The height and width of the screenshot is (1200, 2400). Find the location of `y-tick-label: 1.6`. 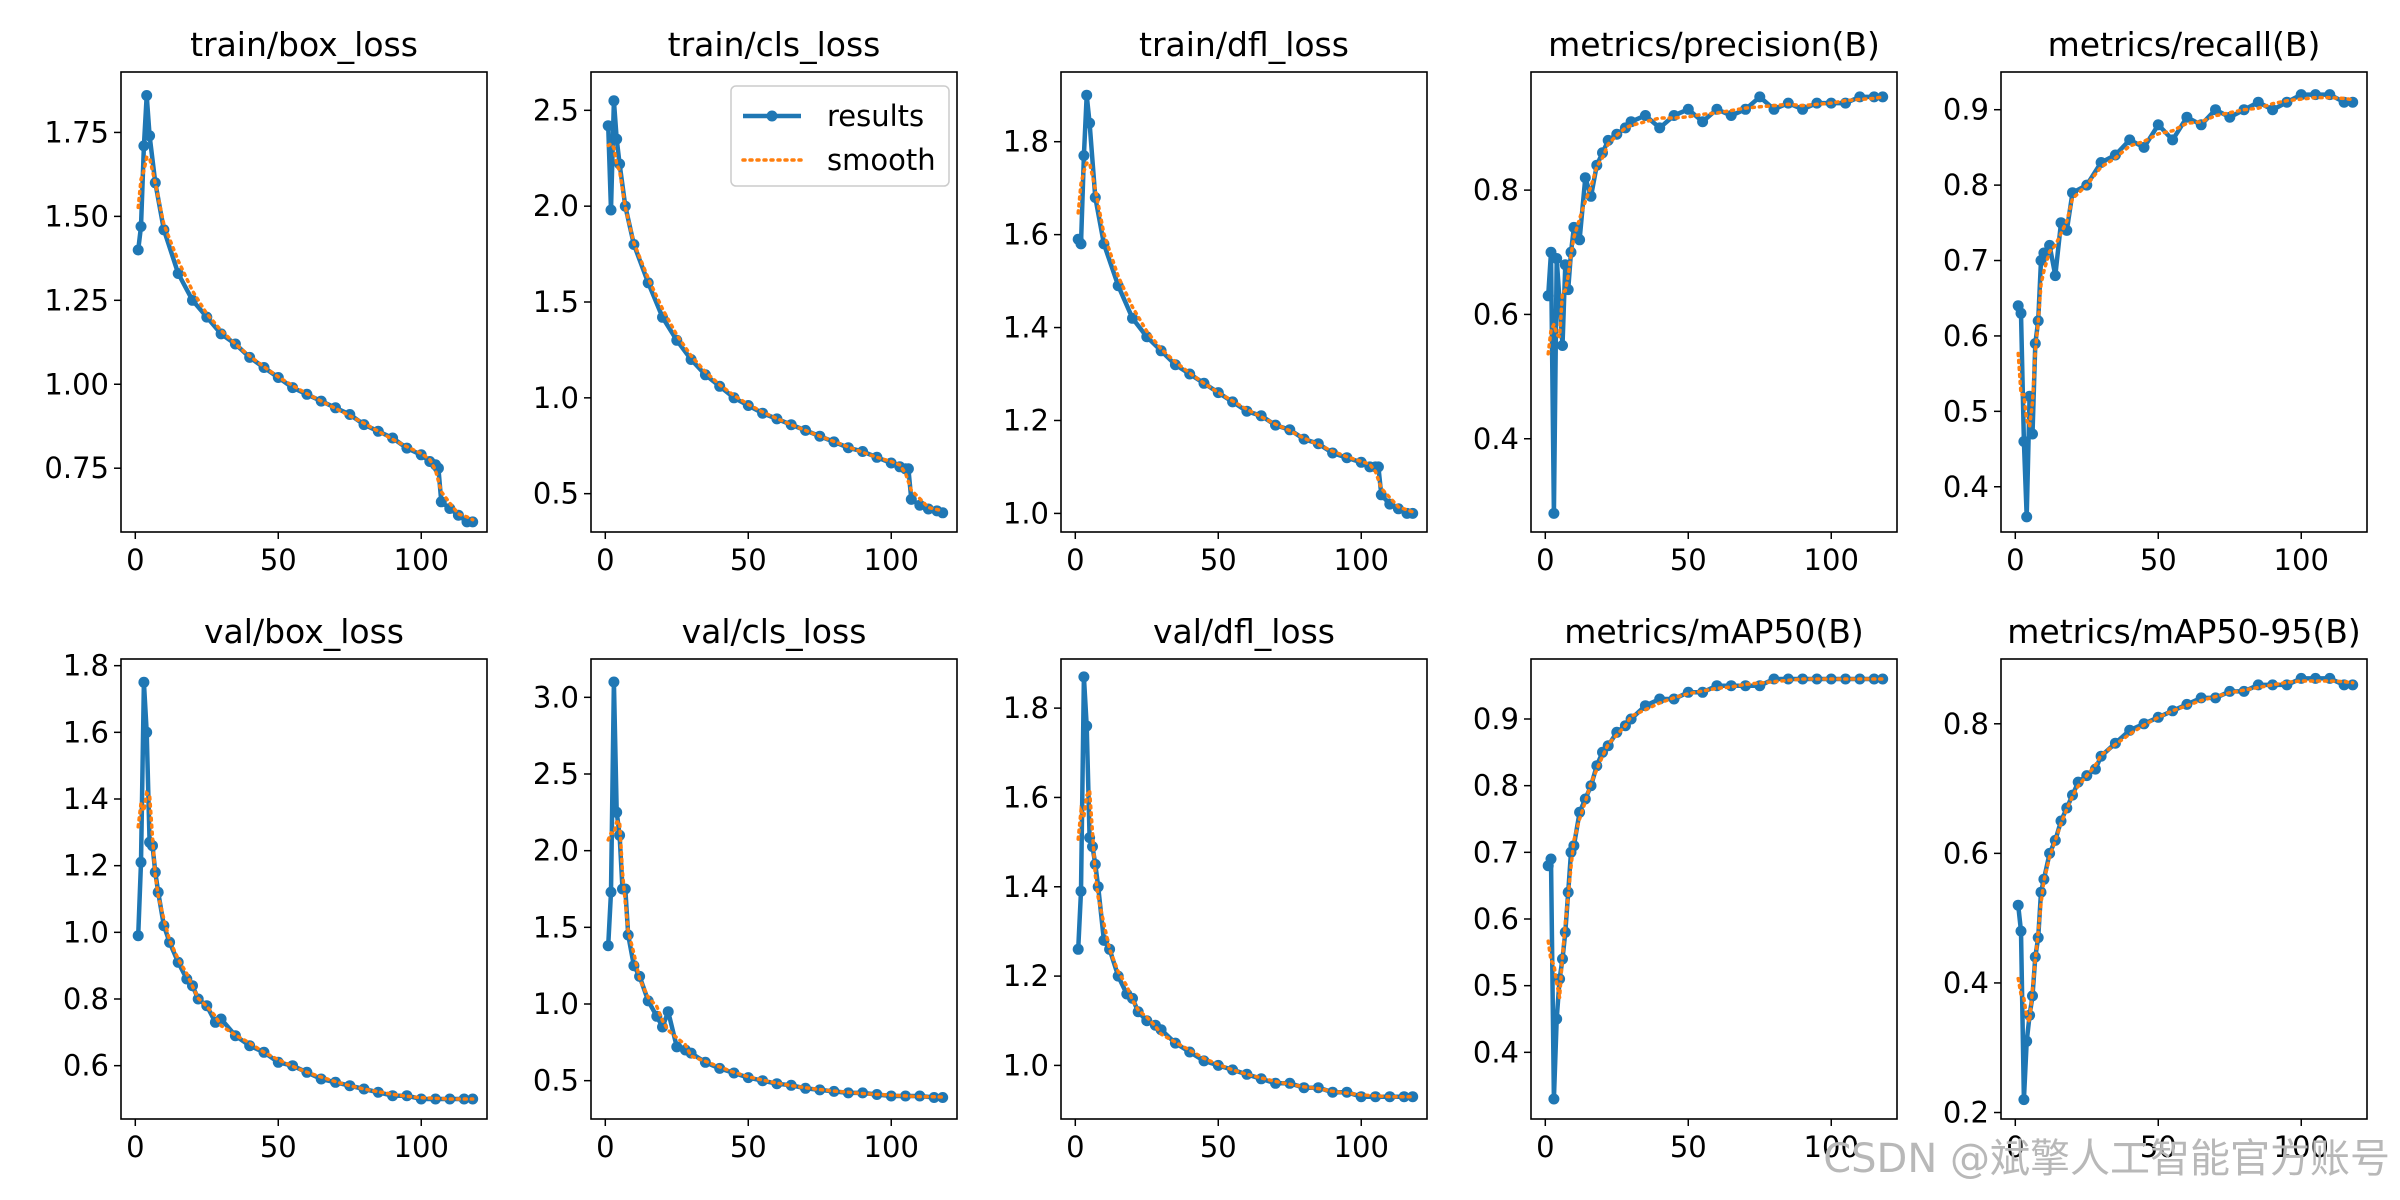

y-tick-label: 1.6 is located at coordinates (1026, 235).